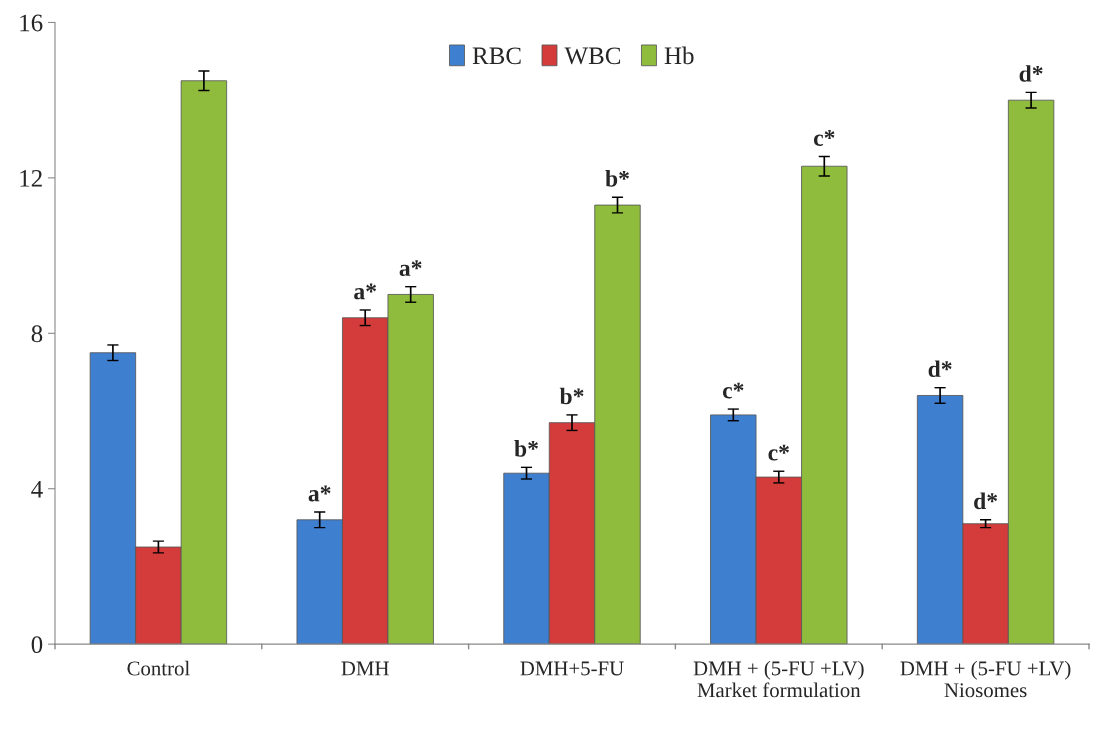 The height and width of the screenshot is (749, 1100). Describe the element at coordinates (37, 645) in the screenshot. I see `y-tick-label: 0` at that location.